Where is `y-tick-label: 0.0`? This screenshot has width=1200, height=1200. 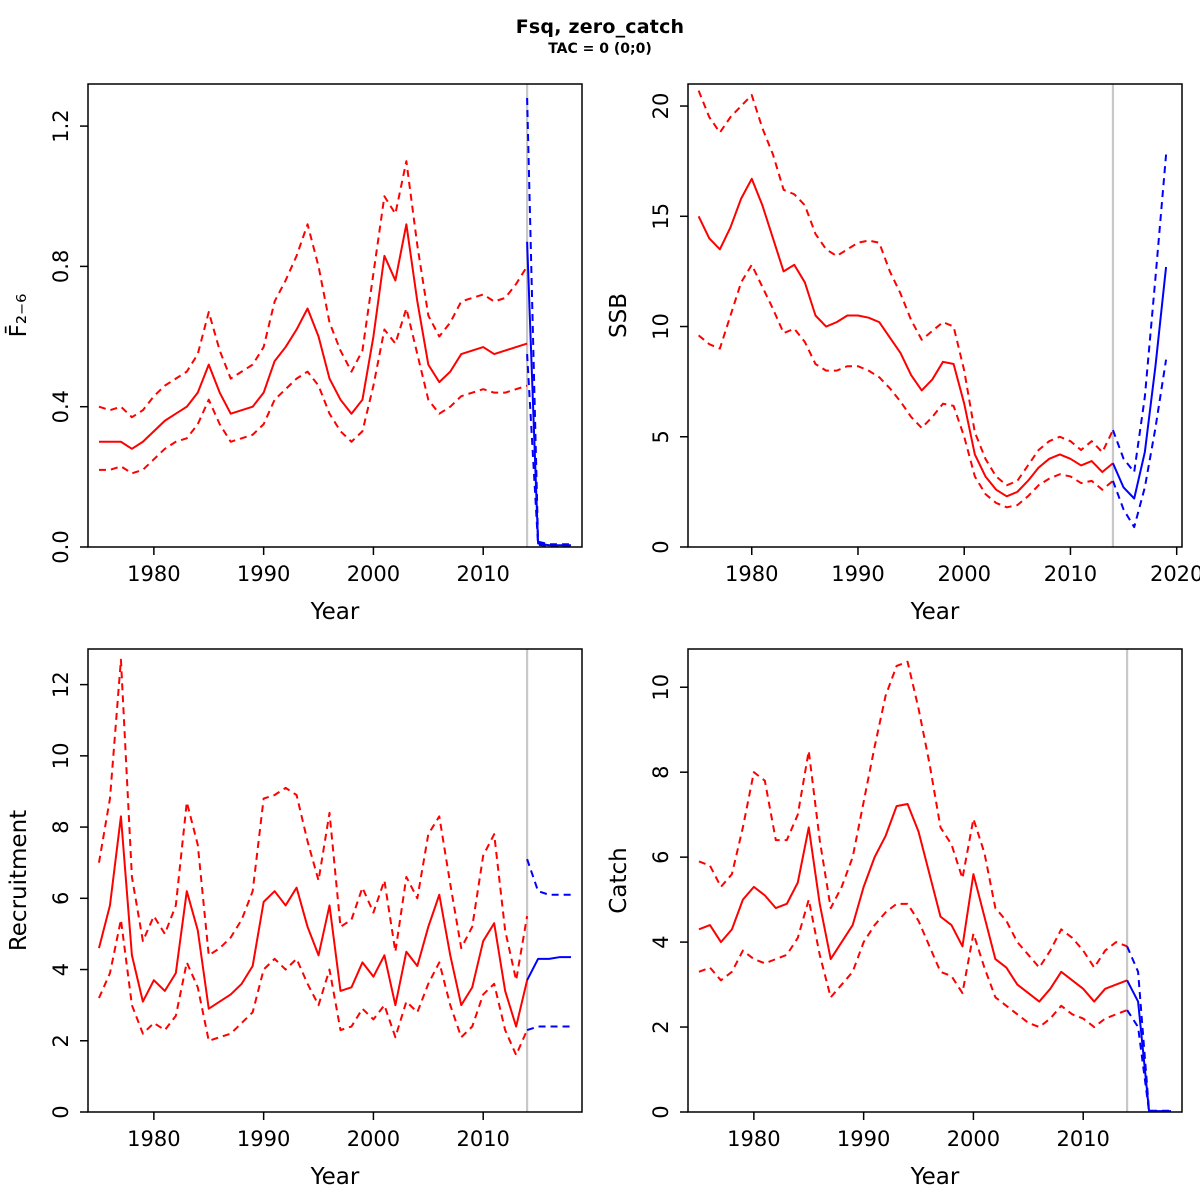 y-tick-label: 0.0 is located at coordinates (61, 546).